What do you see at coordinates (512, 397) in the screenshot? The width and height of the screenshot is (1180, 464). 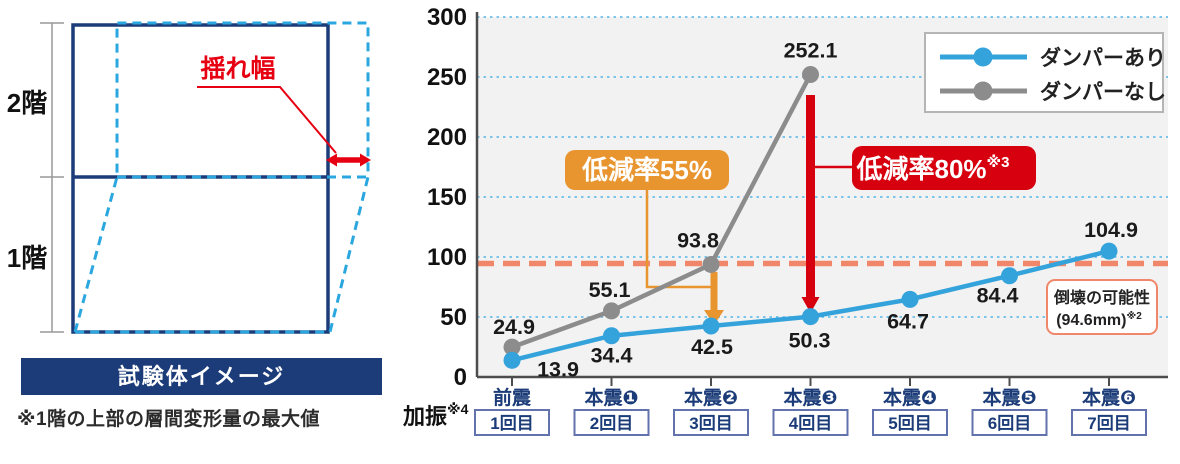 I see `category-label: 前震` at bounding box center [512, 397].